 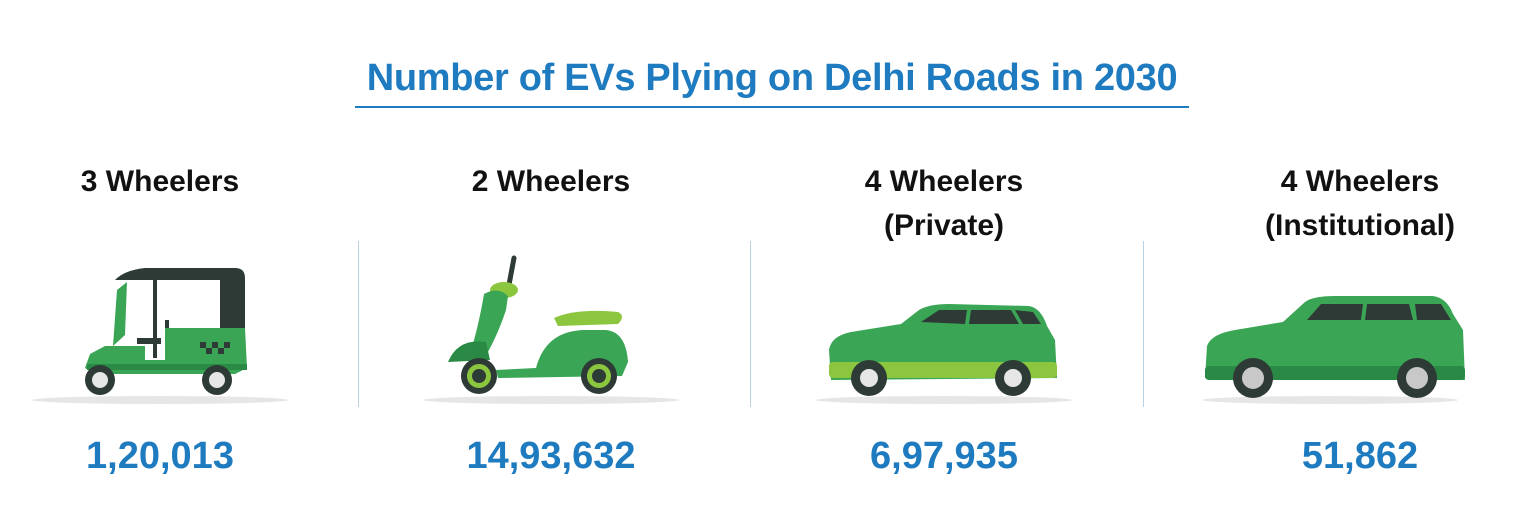 What do you see at coordinates (944, 203) in the screenshot?
I see `category-label: 4 Wheelers (Private)` at bounding box center [944, 203].